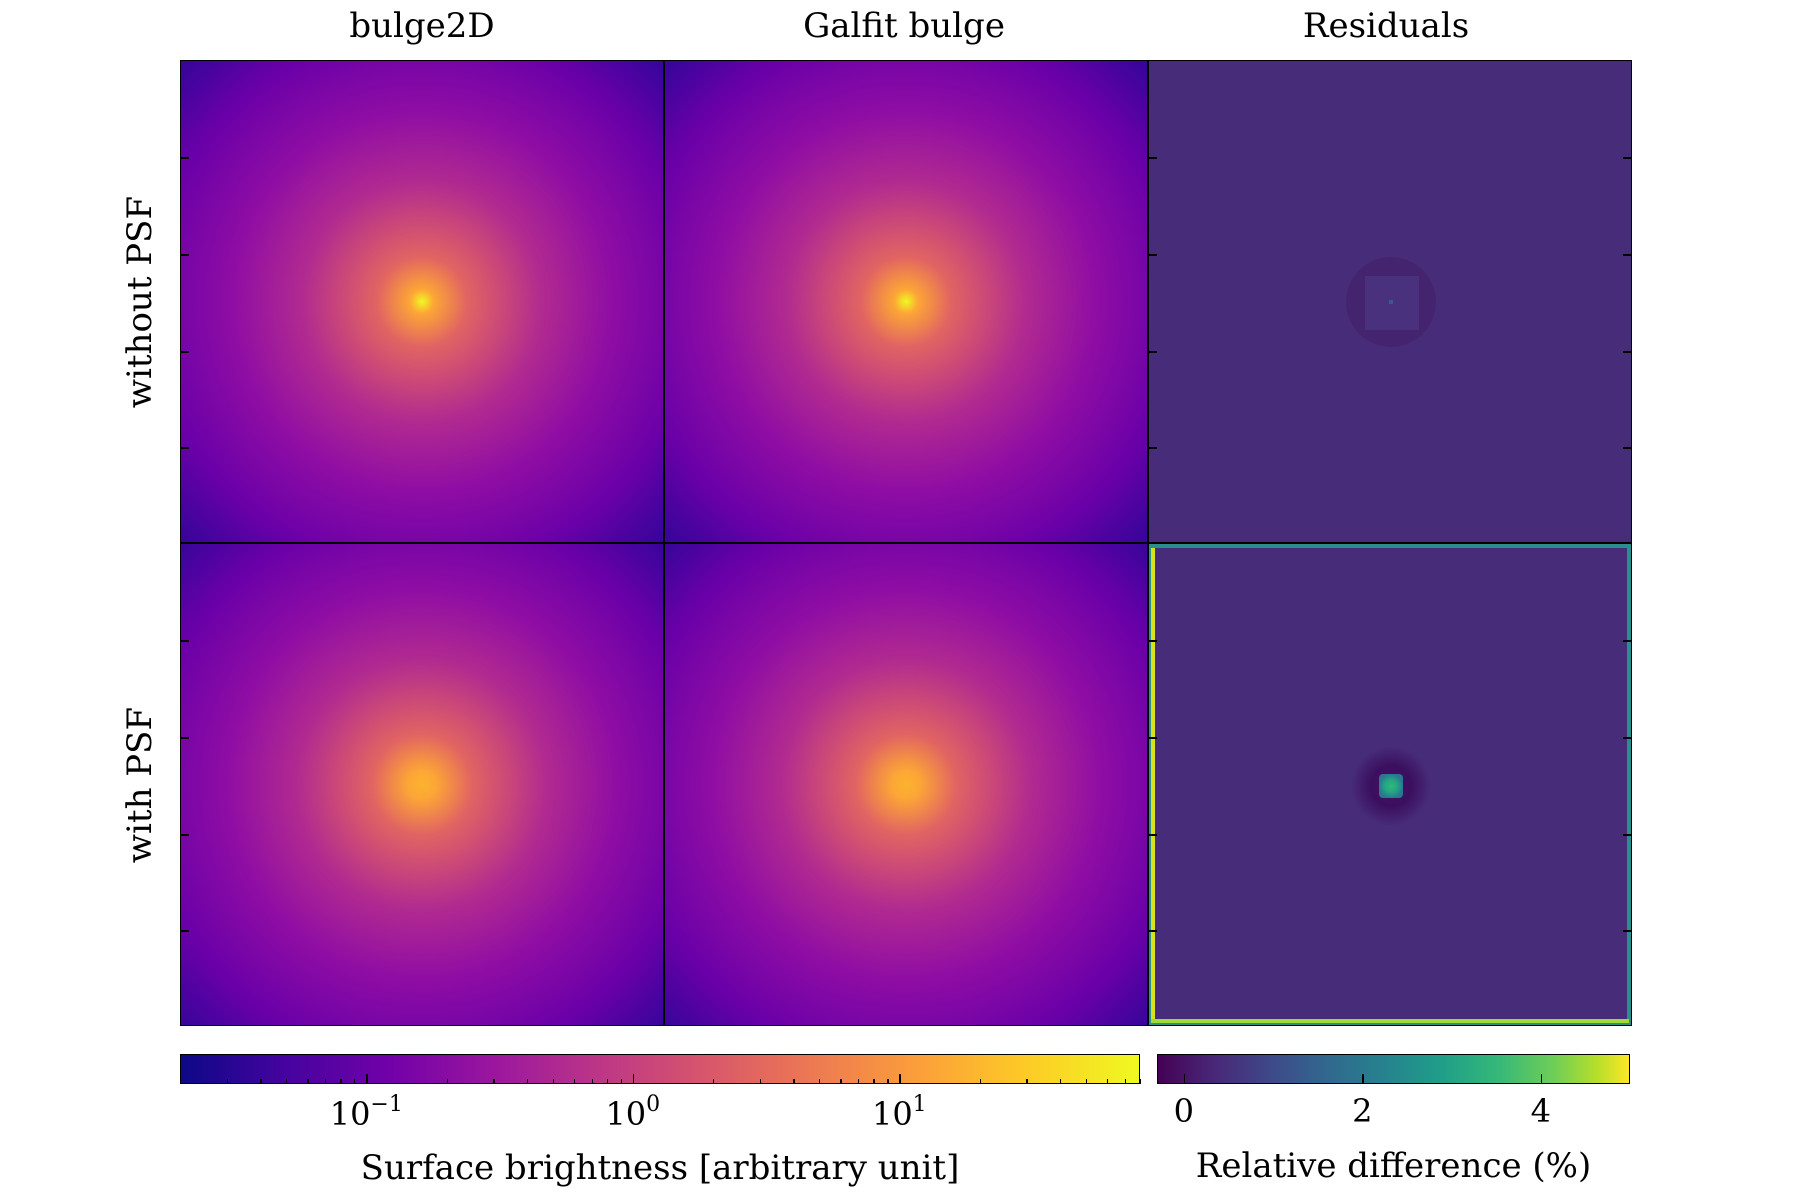 The width and height of the screenshot is (1800, 1200). I want to click on colorbar-right-label: Relative difference (%), so click(1393, 1166).